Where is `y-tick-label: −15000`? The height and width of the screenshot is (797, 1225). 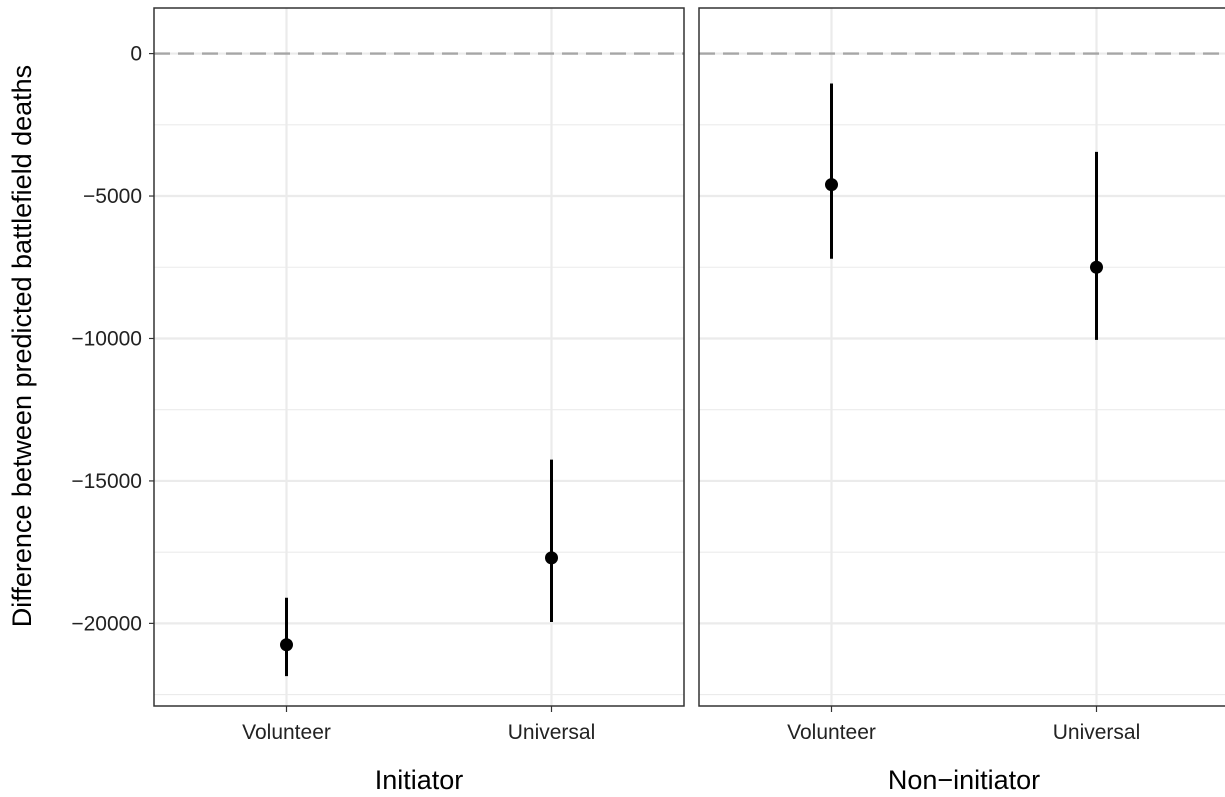
y-tick-label: −15000 is located at coordinates (106, 481).